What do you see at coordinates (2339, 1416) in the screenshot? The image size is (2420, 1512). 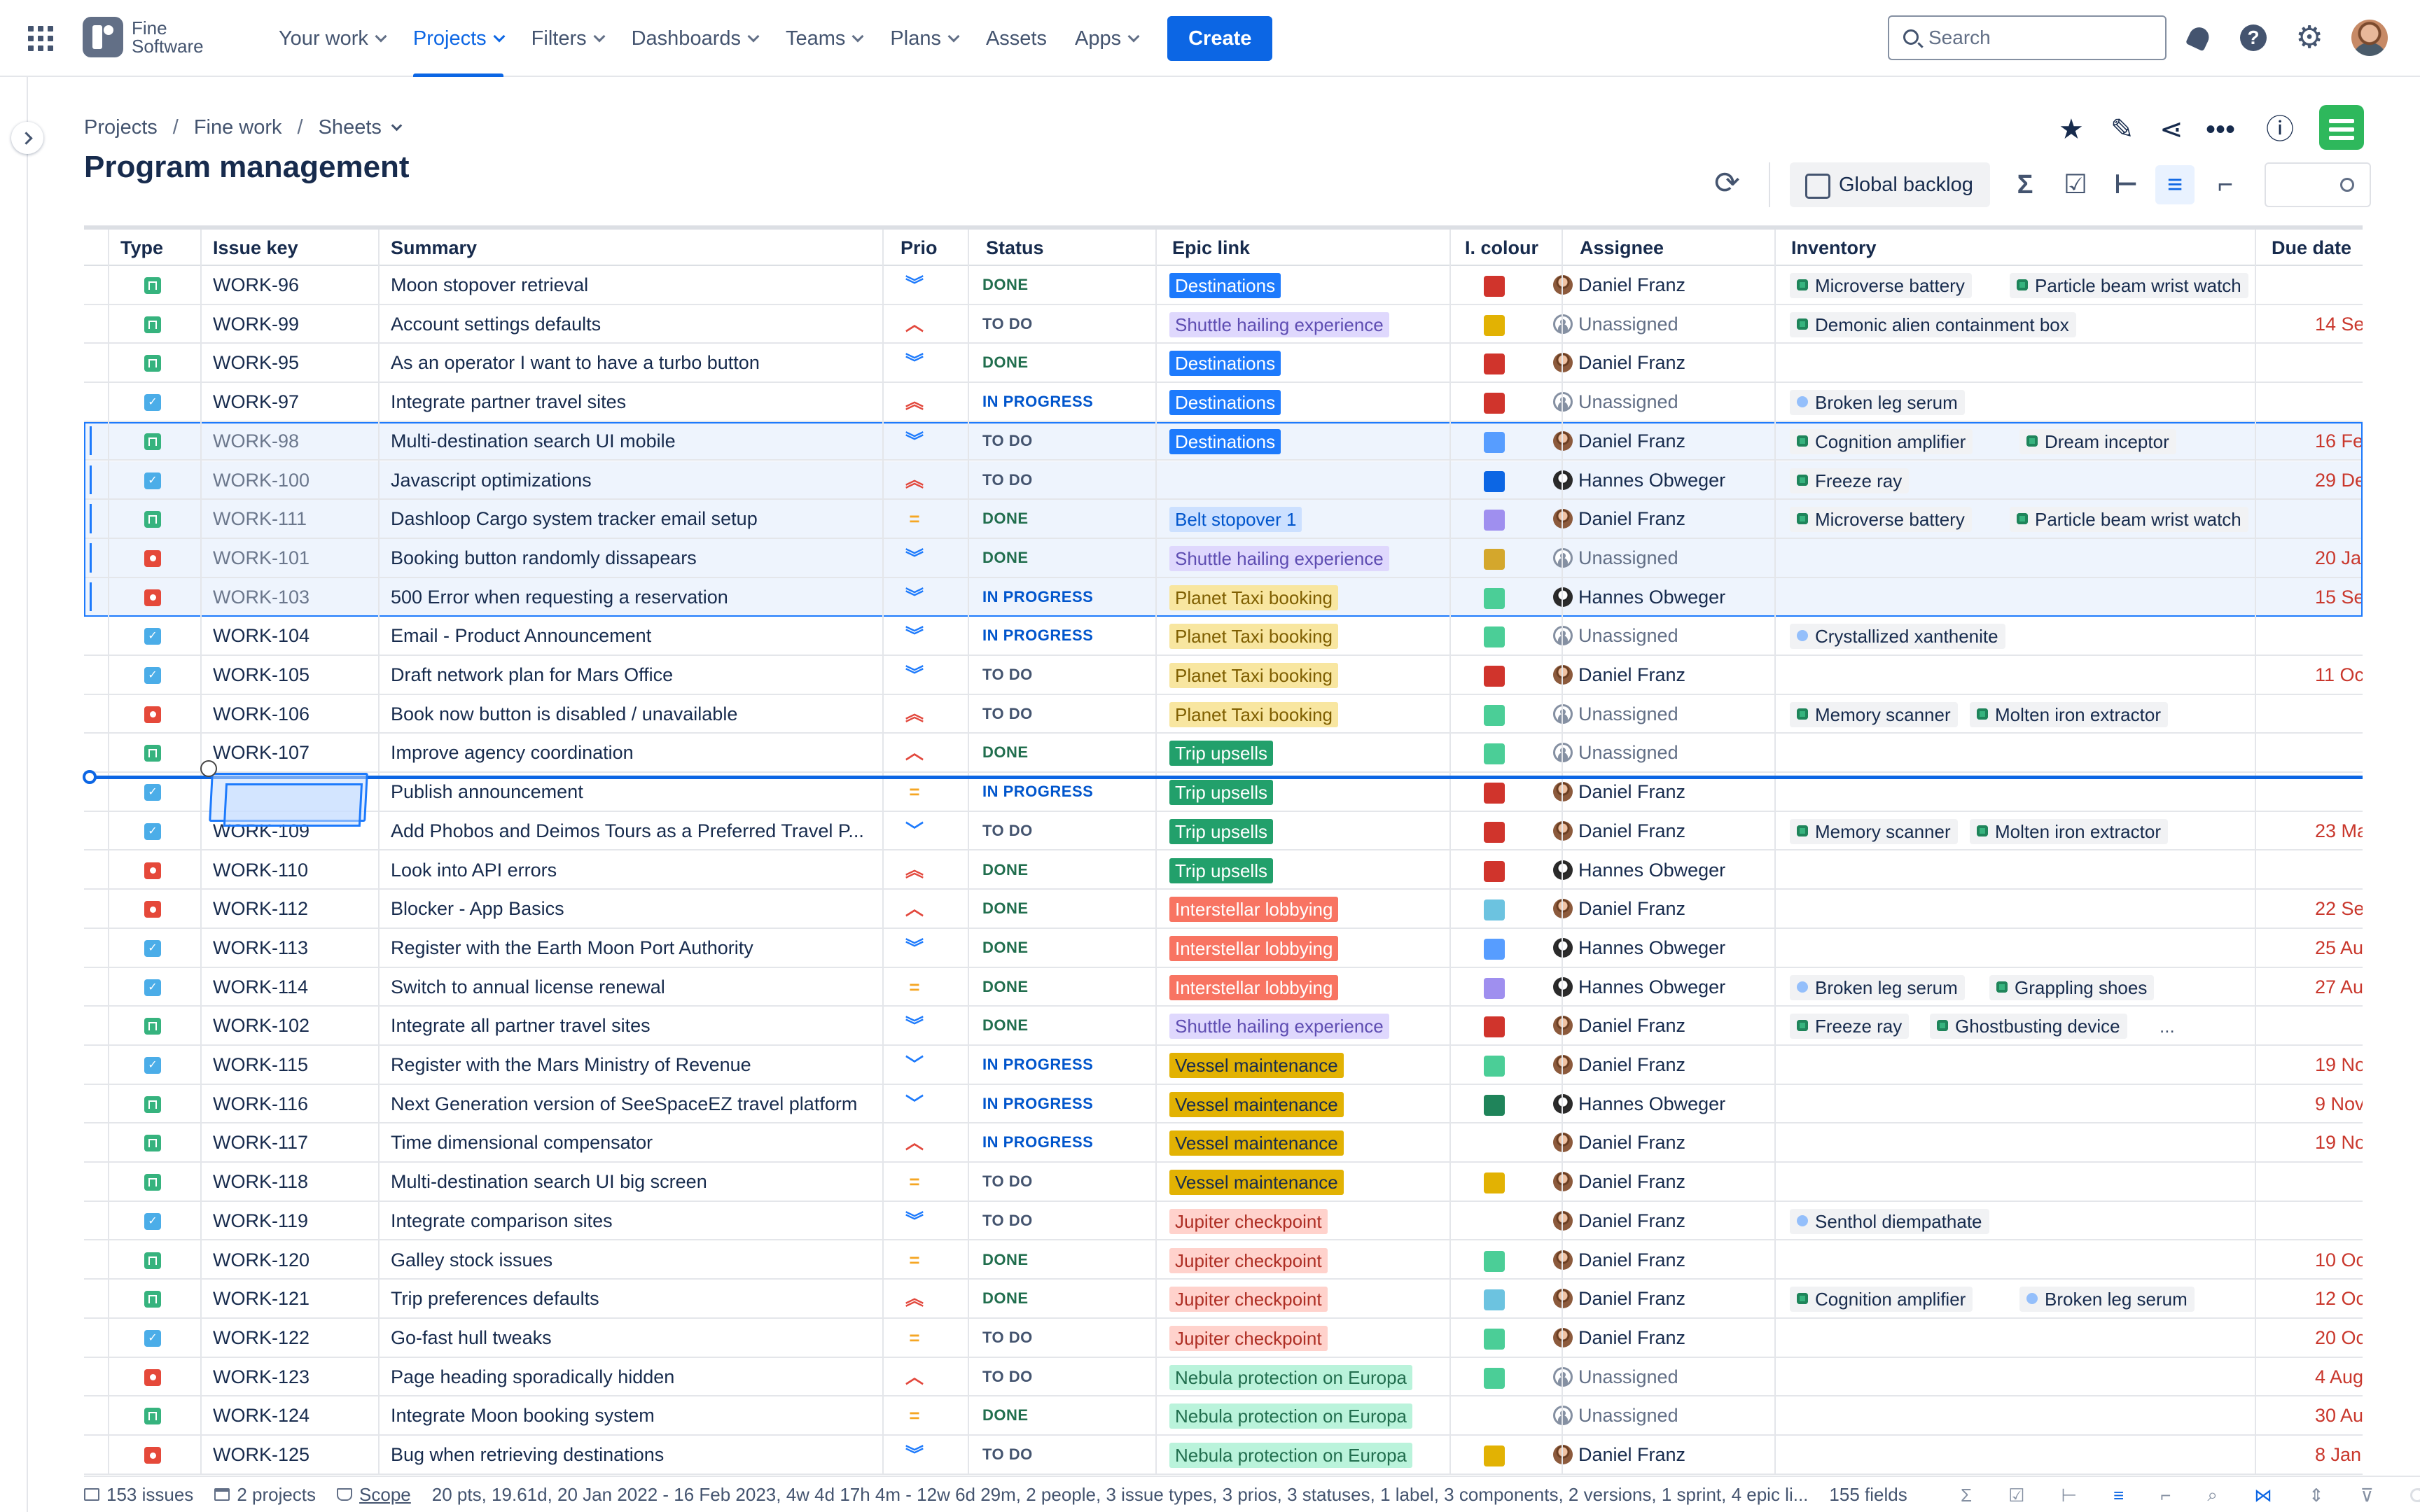 I see `due-date: 30 Aug 202` at bounding box center [2339, 1416].